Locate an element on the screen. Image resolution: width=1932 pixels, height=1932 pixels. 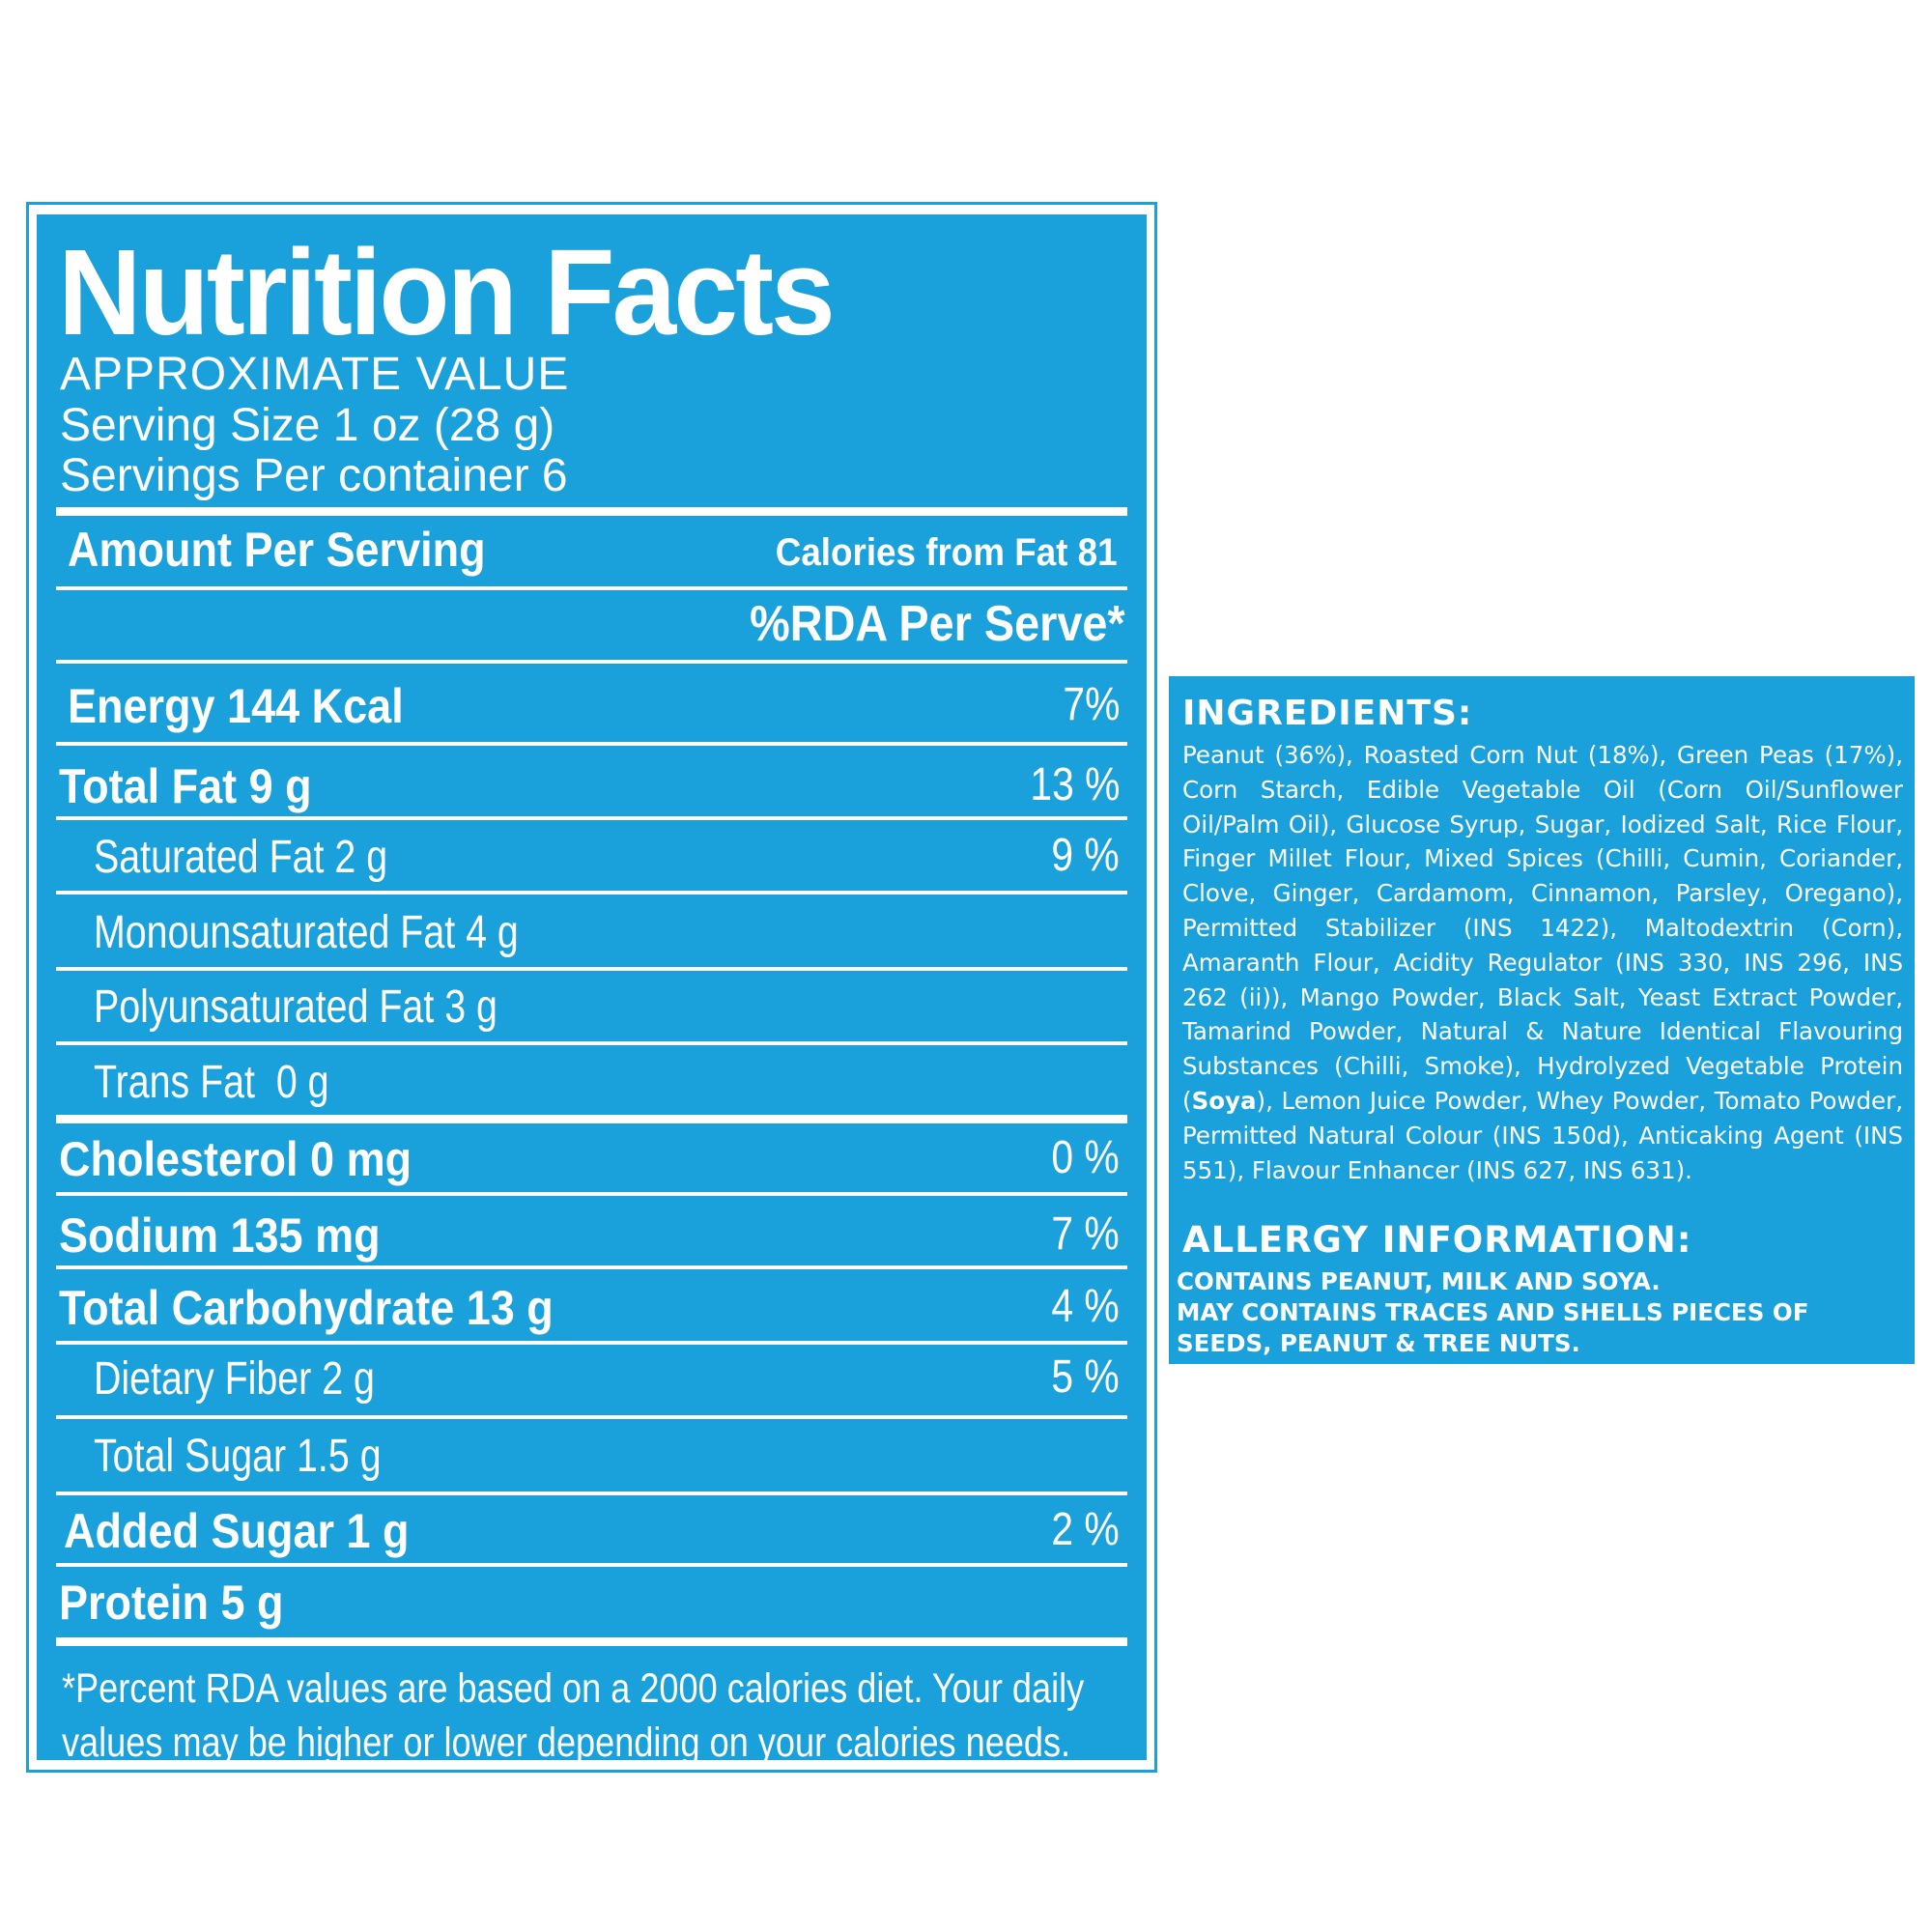
rda-per-serve-header: %RDA Per Serve* is located at coordinates (937, 624).